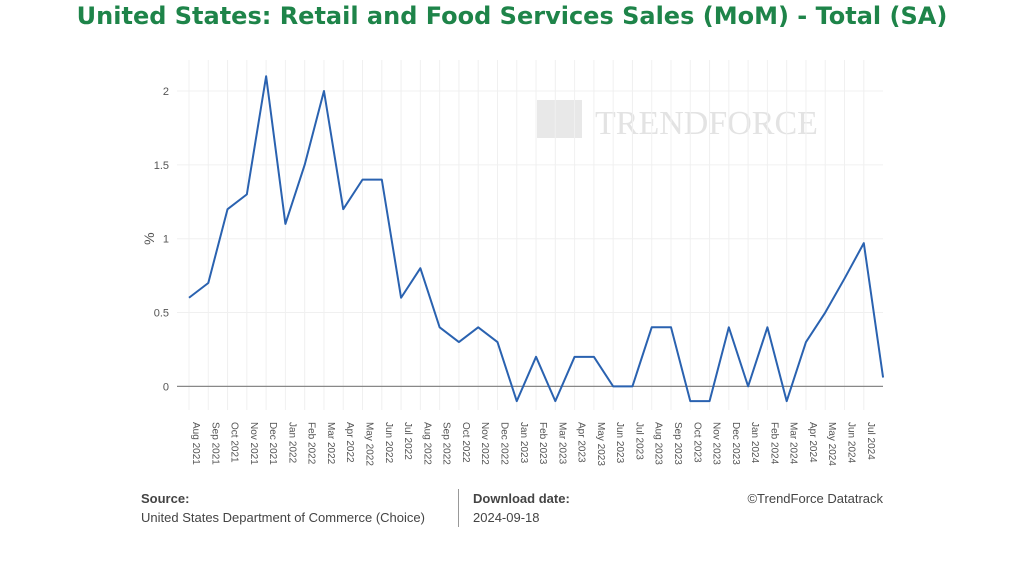  Describe the element at coordinates (166, 92) in the screenshot. I see `y-tick-label: 2` at that location.